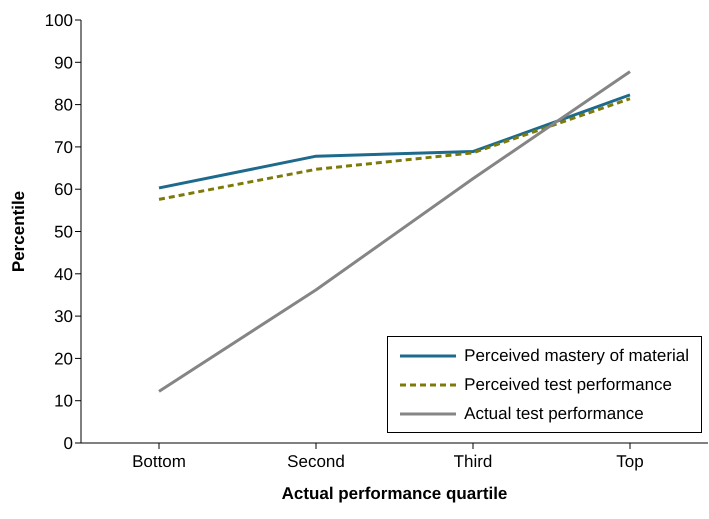 The height and width of the screenshot is (519, 709). What do you see at coordinates (63, 316) in the screenshot?
I see `y-tick-label: 30` at bounding box center [63, 316].